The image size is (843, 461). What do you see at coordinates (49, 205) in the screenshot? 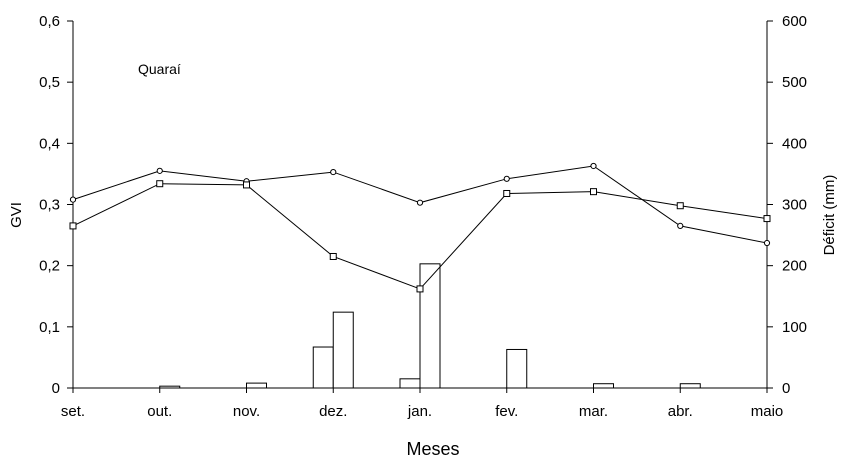
I see `y-tick-label-left: 0,3` at bounding box center [49, 205].